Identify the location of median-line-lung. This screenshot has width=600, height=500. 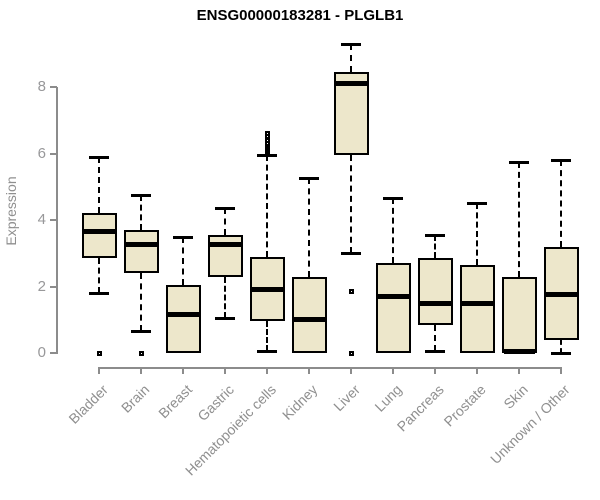
(393, 296).